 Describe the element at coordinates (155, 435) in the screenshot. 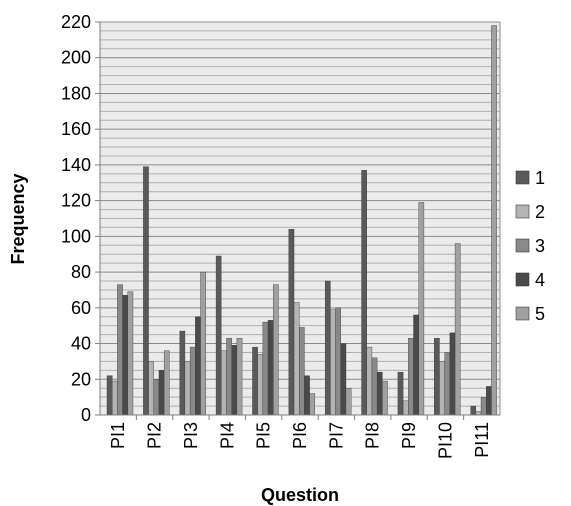

I see `x-tick-label: PI2` at that location.